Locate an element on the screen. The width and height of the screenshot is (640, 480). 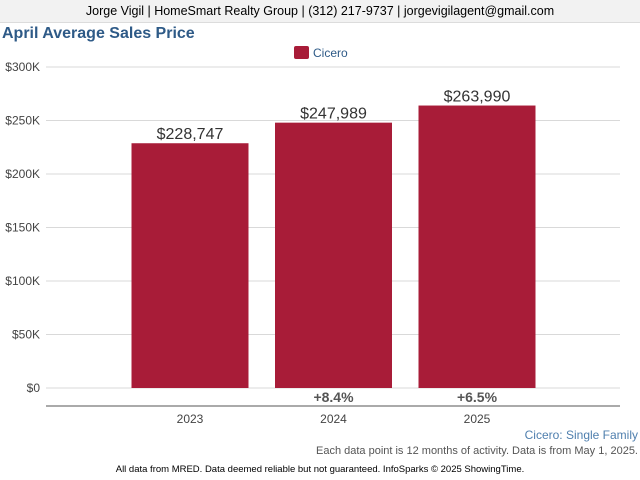
change-label: +6.5% is located at coordinates (477, 397).